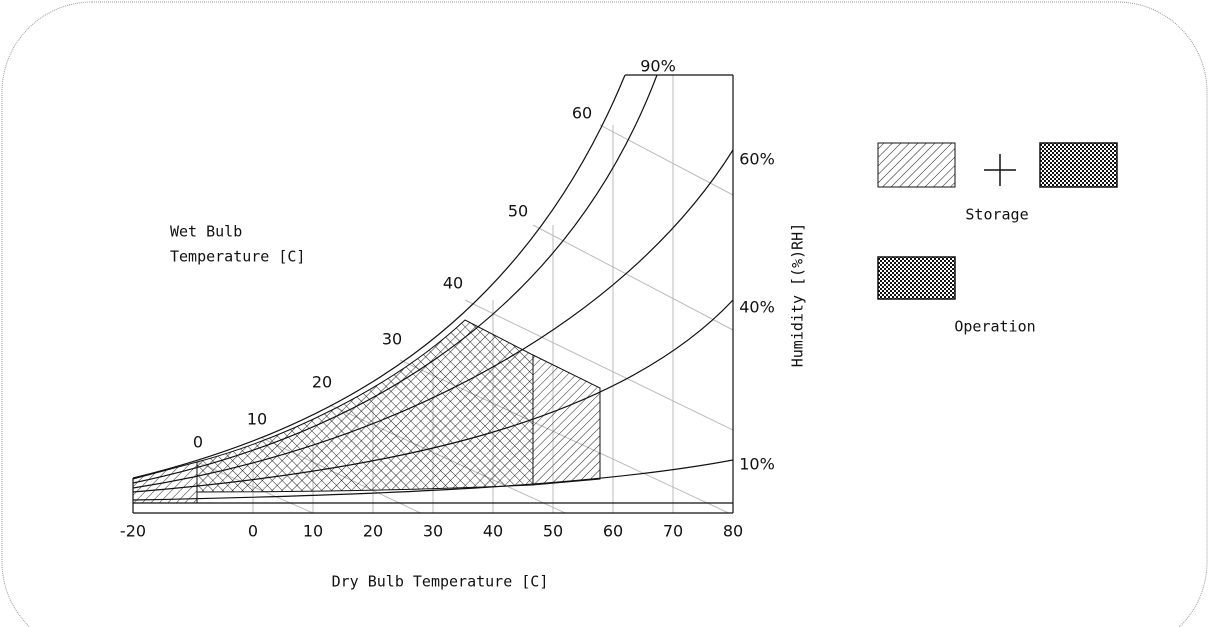  Describe the element at coordinates (453, 283) in the screenshot. I see `wet-bulb-tick: 40` at that location.